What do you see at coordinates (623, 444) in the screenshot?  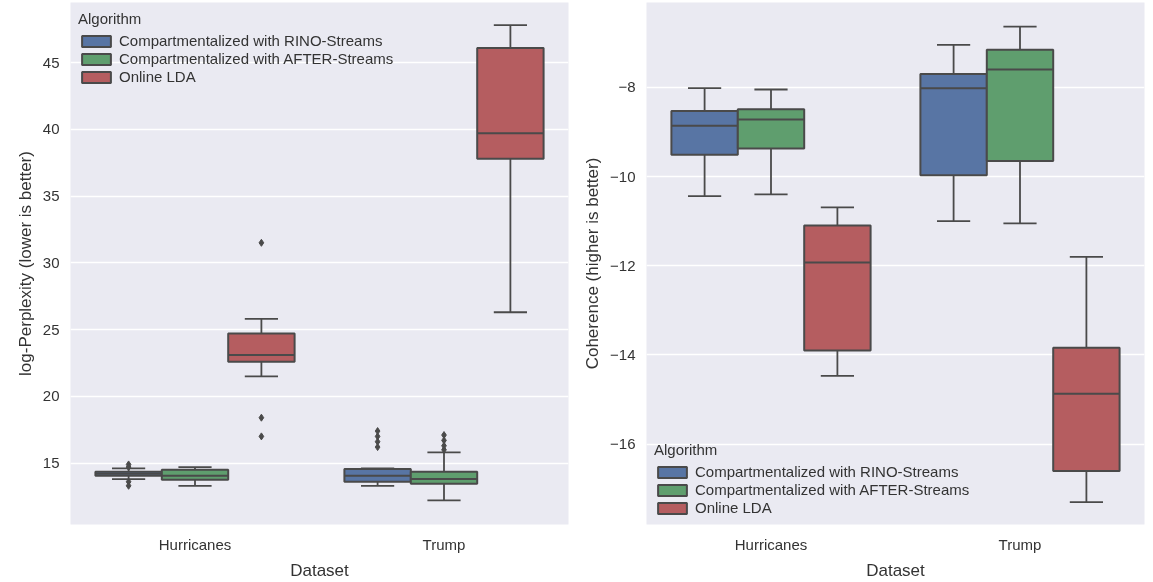 I see `y-tick-label: −16` at bounding box center [623, 444].